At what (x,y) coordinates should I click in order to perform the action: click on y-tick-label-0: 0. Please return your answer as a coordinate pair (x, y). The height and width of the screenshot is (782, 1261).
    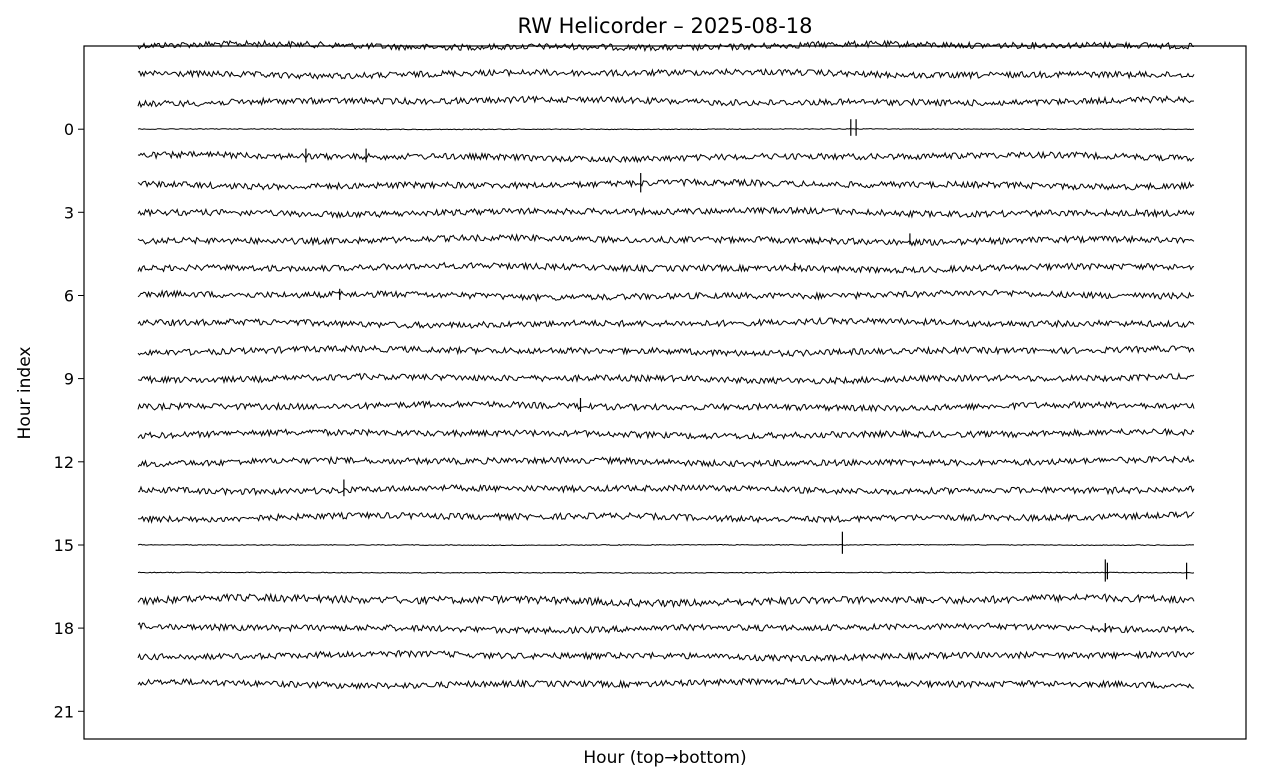
    Looking at the image, I should click on (69, 129).